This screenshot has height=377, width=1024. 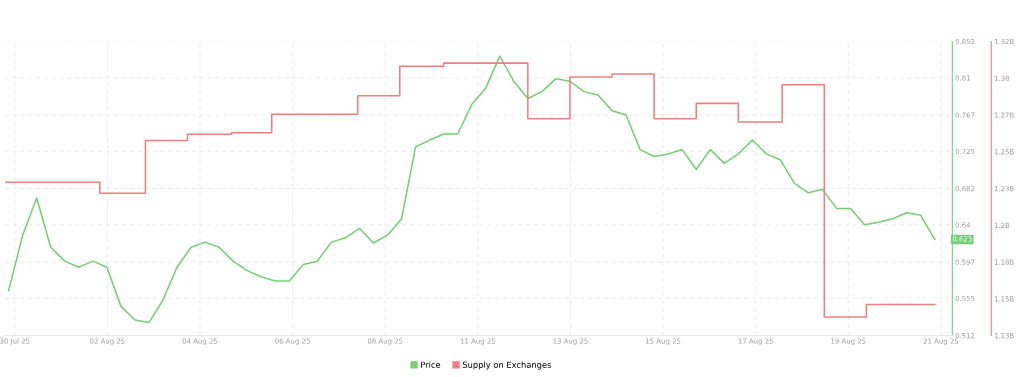 What do you see at coordinates (507, 365) in the screenshot?
I see `legend-label: Supply on Exchanges` at bounding box center [507, 365].